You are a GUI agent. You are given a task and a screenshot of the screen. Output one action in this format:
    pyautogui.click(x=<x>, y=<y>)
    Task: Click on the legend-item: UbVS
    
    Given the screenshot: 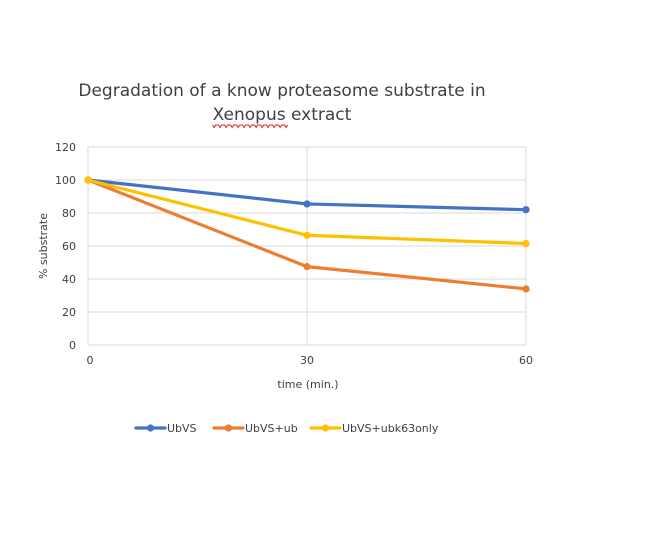 What is the action you would take?
    pyautogui.click(x=165, y=428)
    